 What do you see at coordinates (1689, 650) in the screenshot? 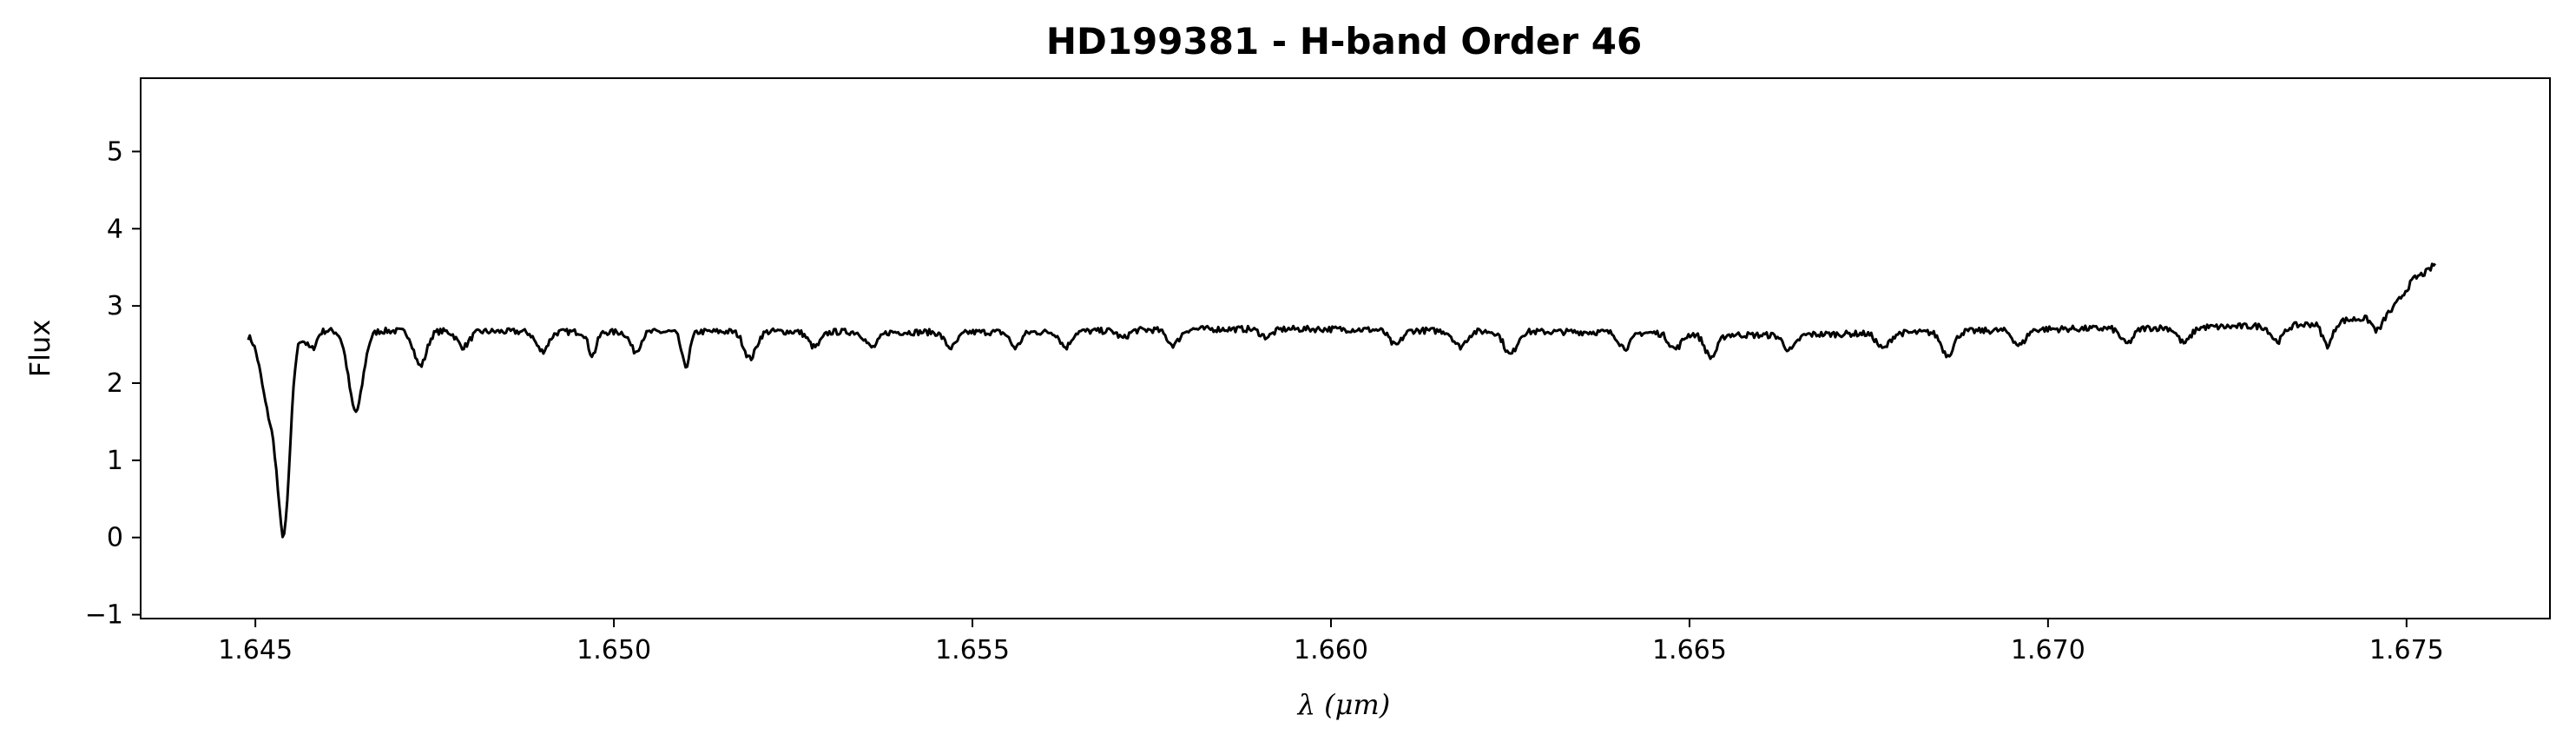
I see `x-tick-label: 1.665` at bounding box center [1689, 650].